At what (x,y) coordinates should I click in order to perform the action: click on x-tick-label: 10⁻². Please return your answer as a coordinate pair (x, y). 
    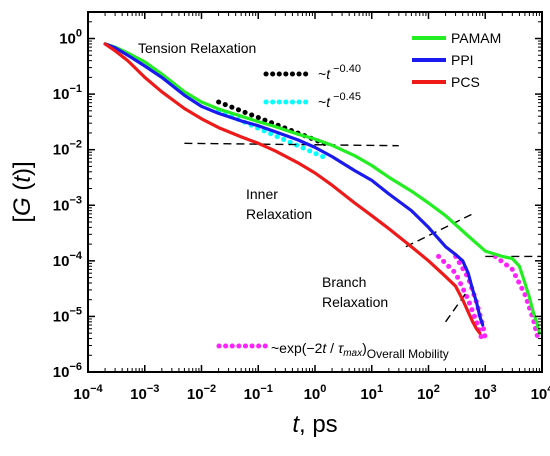
    Looking at the image, I should click on (201, 393).